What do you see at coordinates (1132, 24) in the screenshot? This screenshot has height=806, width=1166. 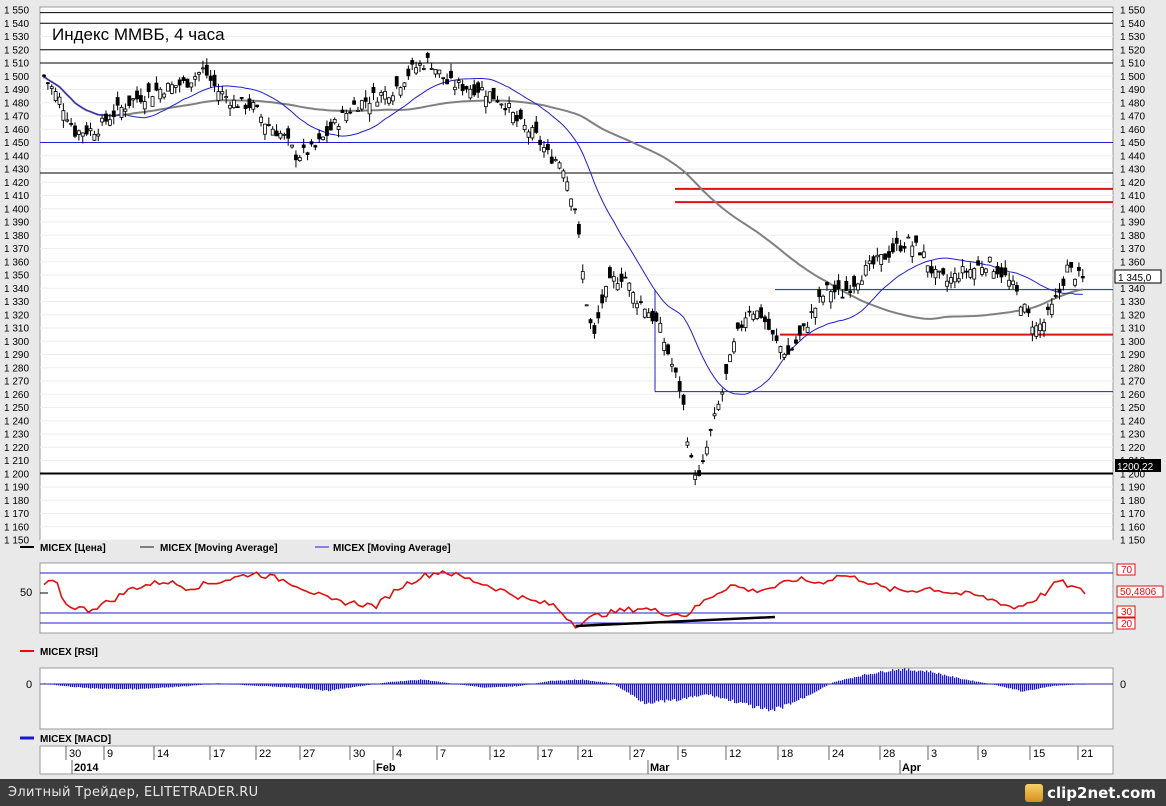 I see `price-tick-right: 1 540` at bounding box center [1132, 24].